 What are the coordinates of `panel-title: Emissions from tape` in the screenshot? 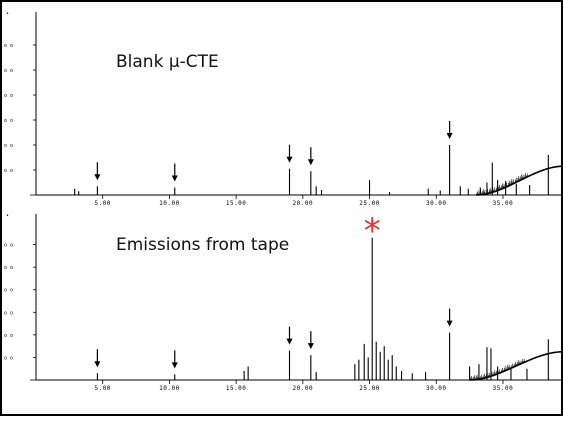 It's located at (202, 245).